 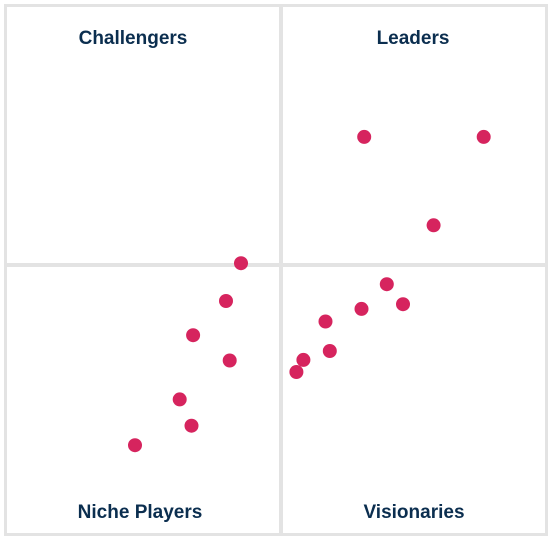 I want to click on quadrant-label-leaders: Leaders, so click(x=413, y=38).